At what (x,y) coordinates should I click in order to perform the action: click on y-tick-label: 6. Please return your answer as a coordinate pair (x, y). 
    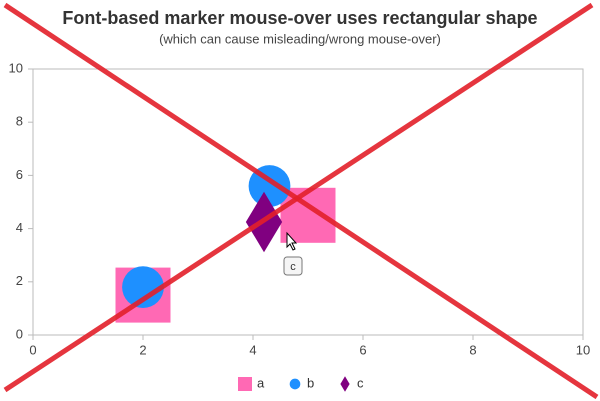
    Looking at the image, I should click on (19, 174).